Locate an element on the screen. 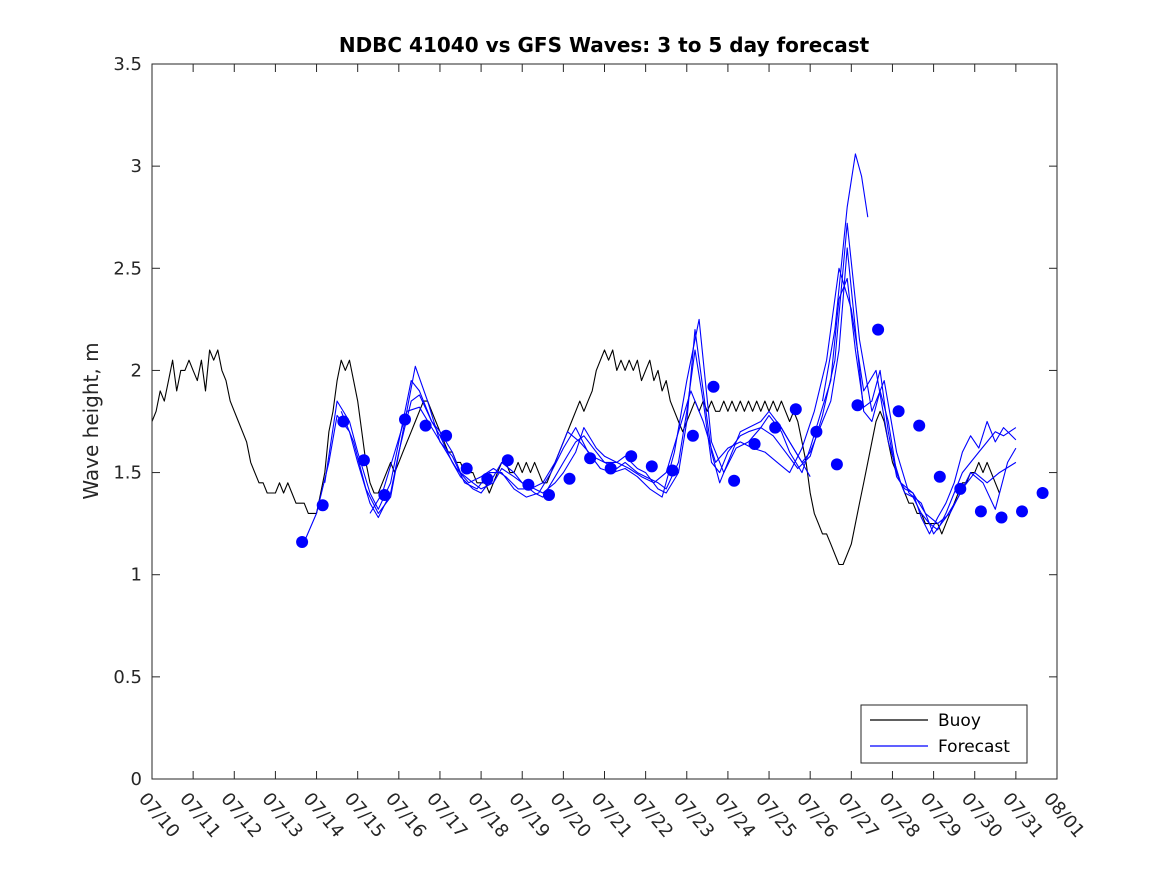 The width and height of the screenshot is (1167, 875). legend-label-buoy: Buoy is located at coordinates (959, 721).